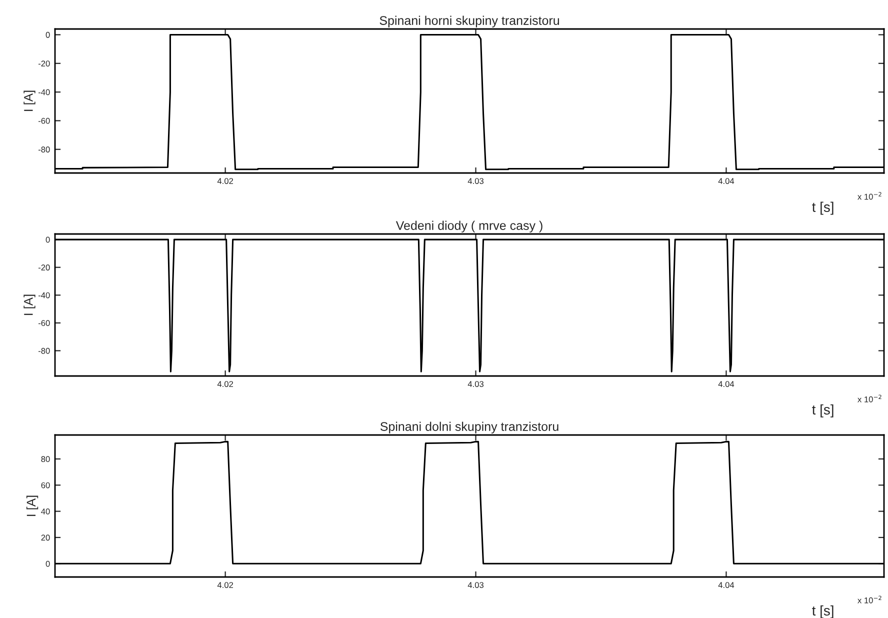 Image resolution: width=888 pixels, height=618 pixels. I want to click on y-tick-label: 20, so click(45, 537).